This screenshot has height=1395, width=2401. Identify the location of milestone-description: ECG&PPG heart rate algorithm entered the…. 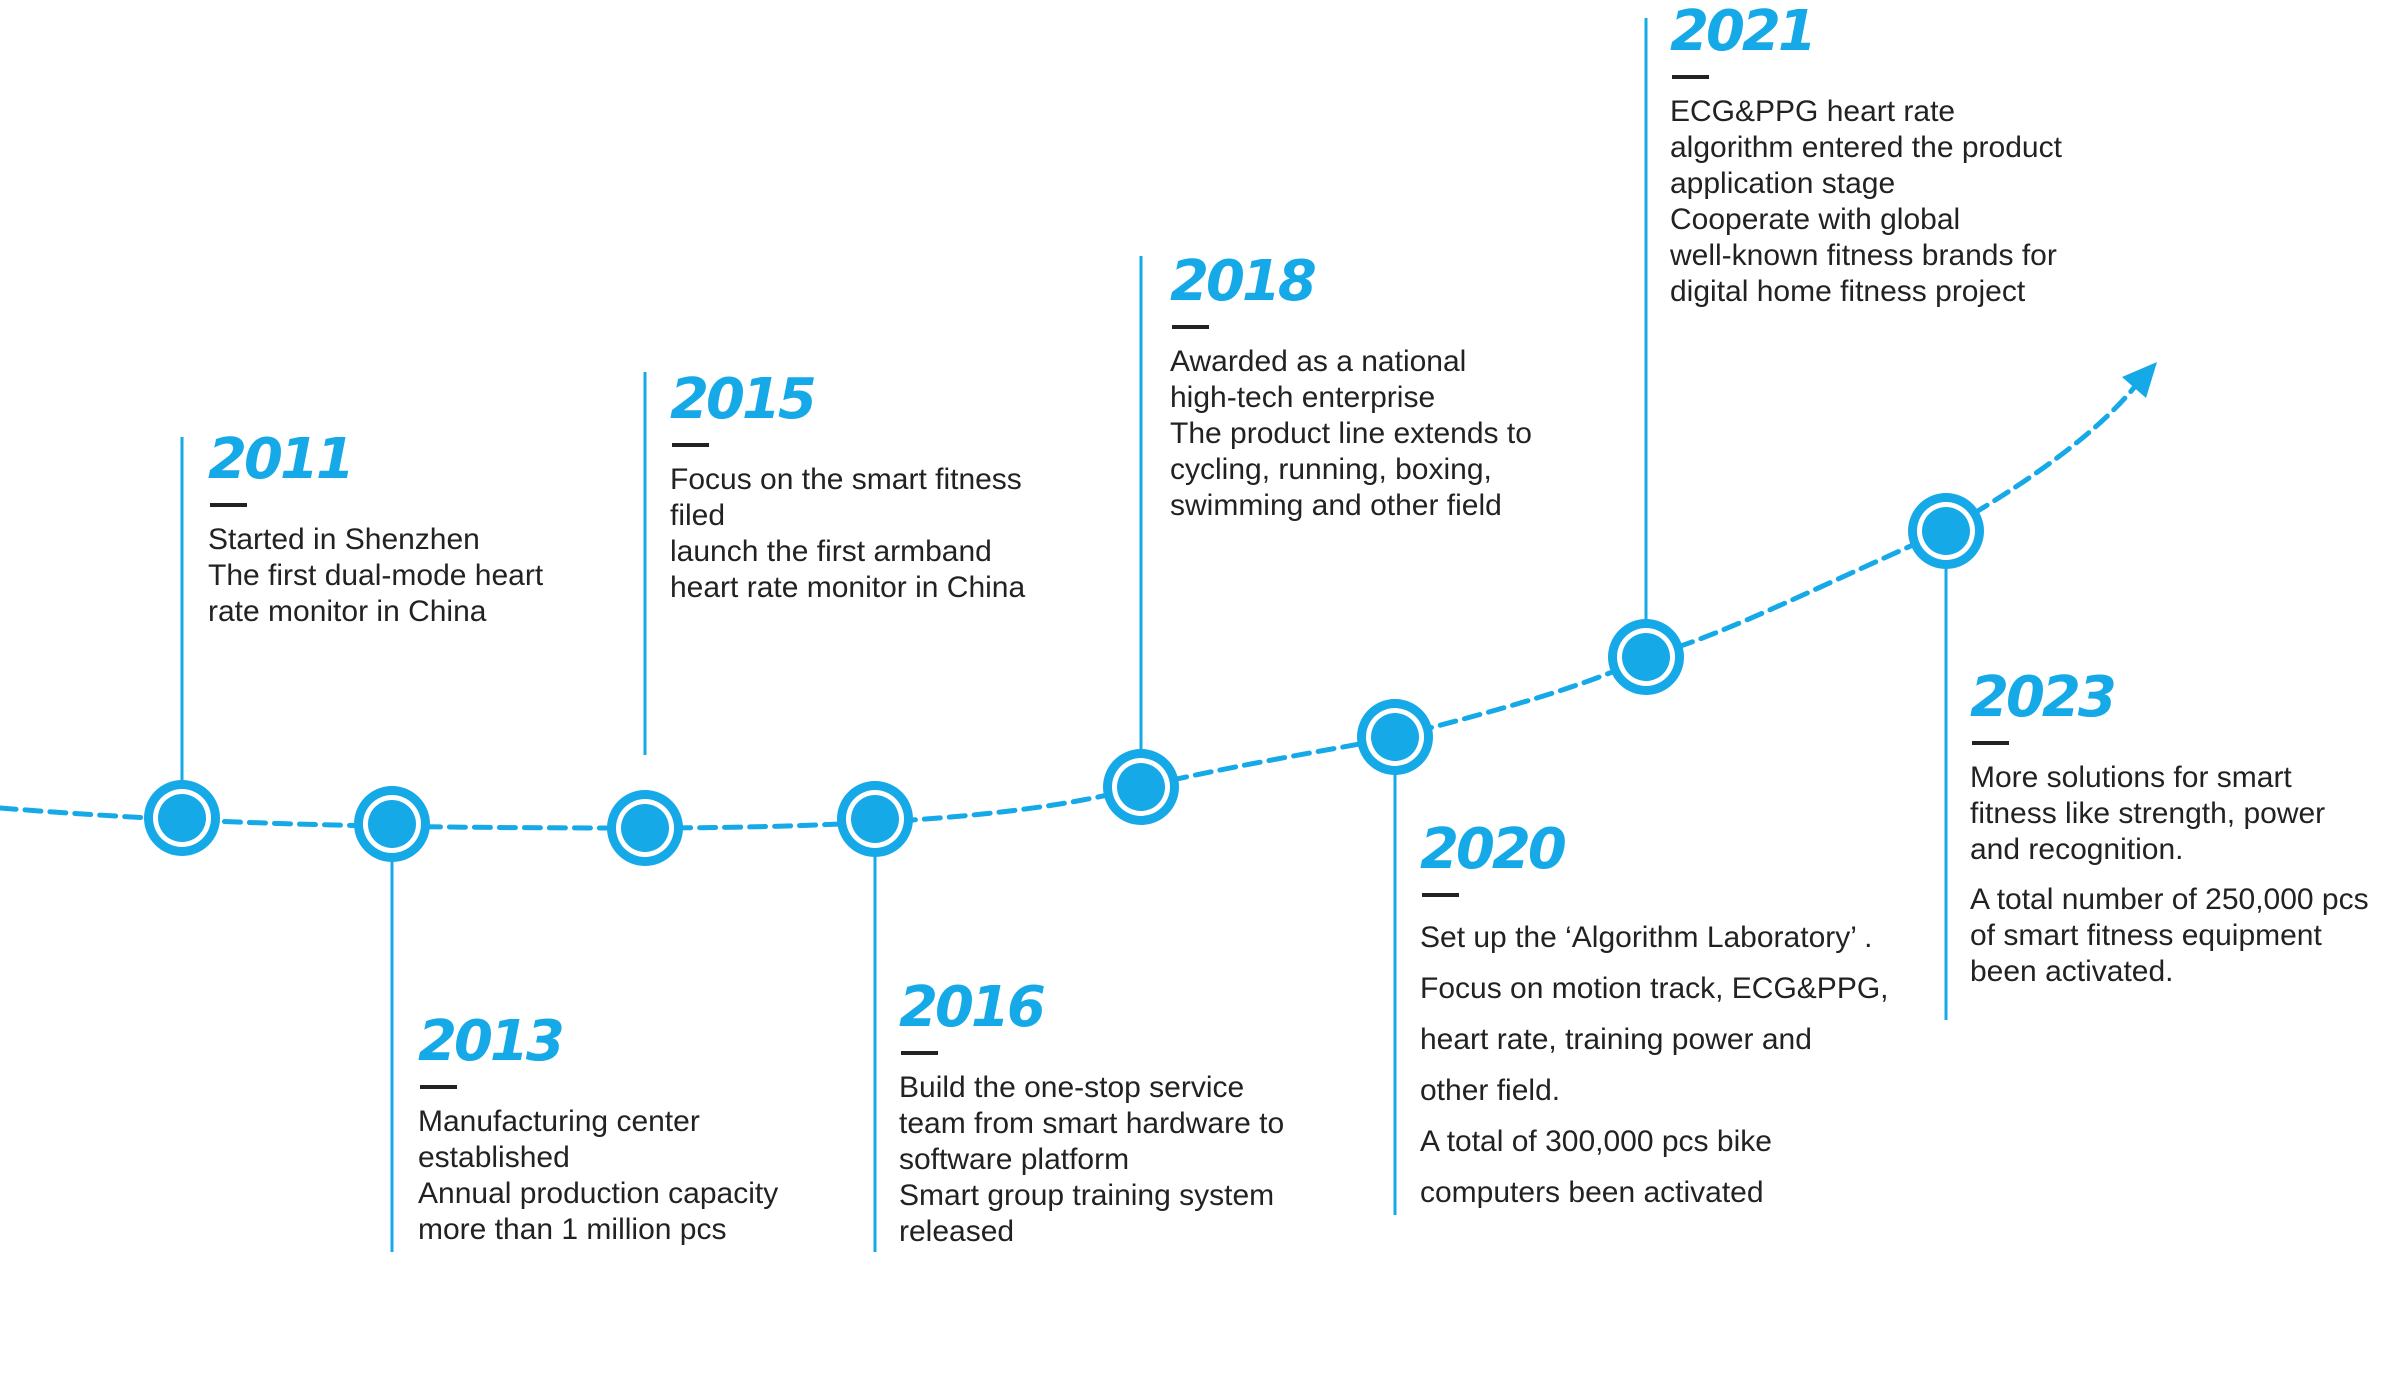
(1866, 202).